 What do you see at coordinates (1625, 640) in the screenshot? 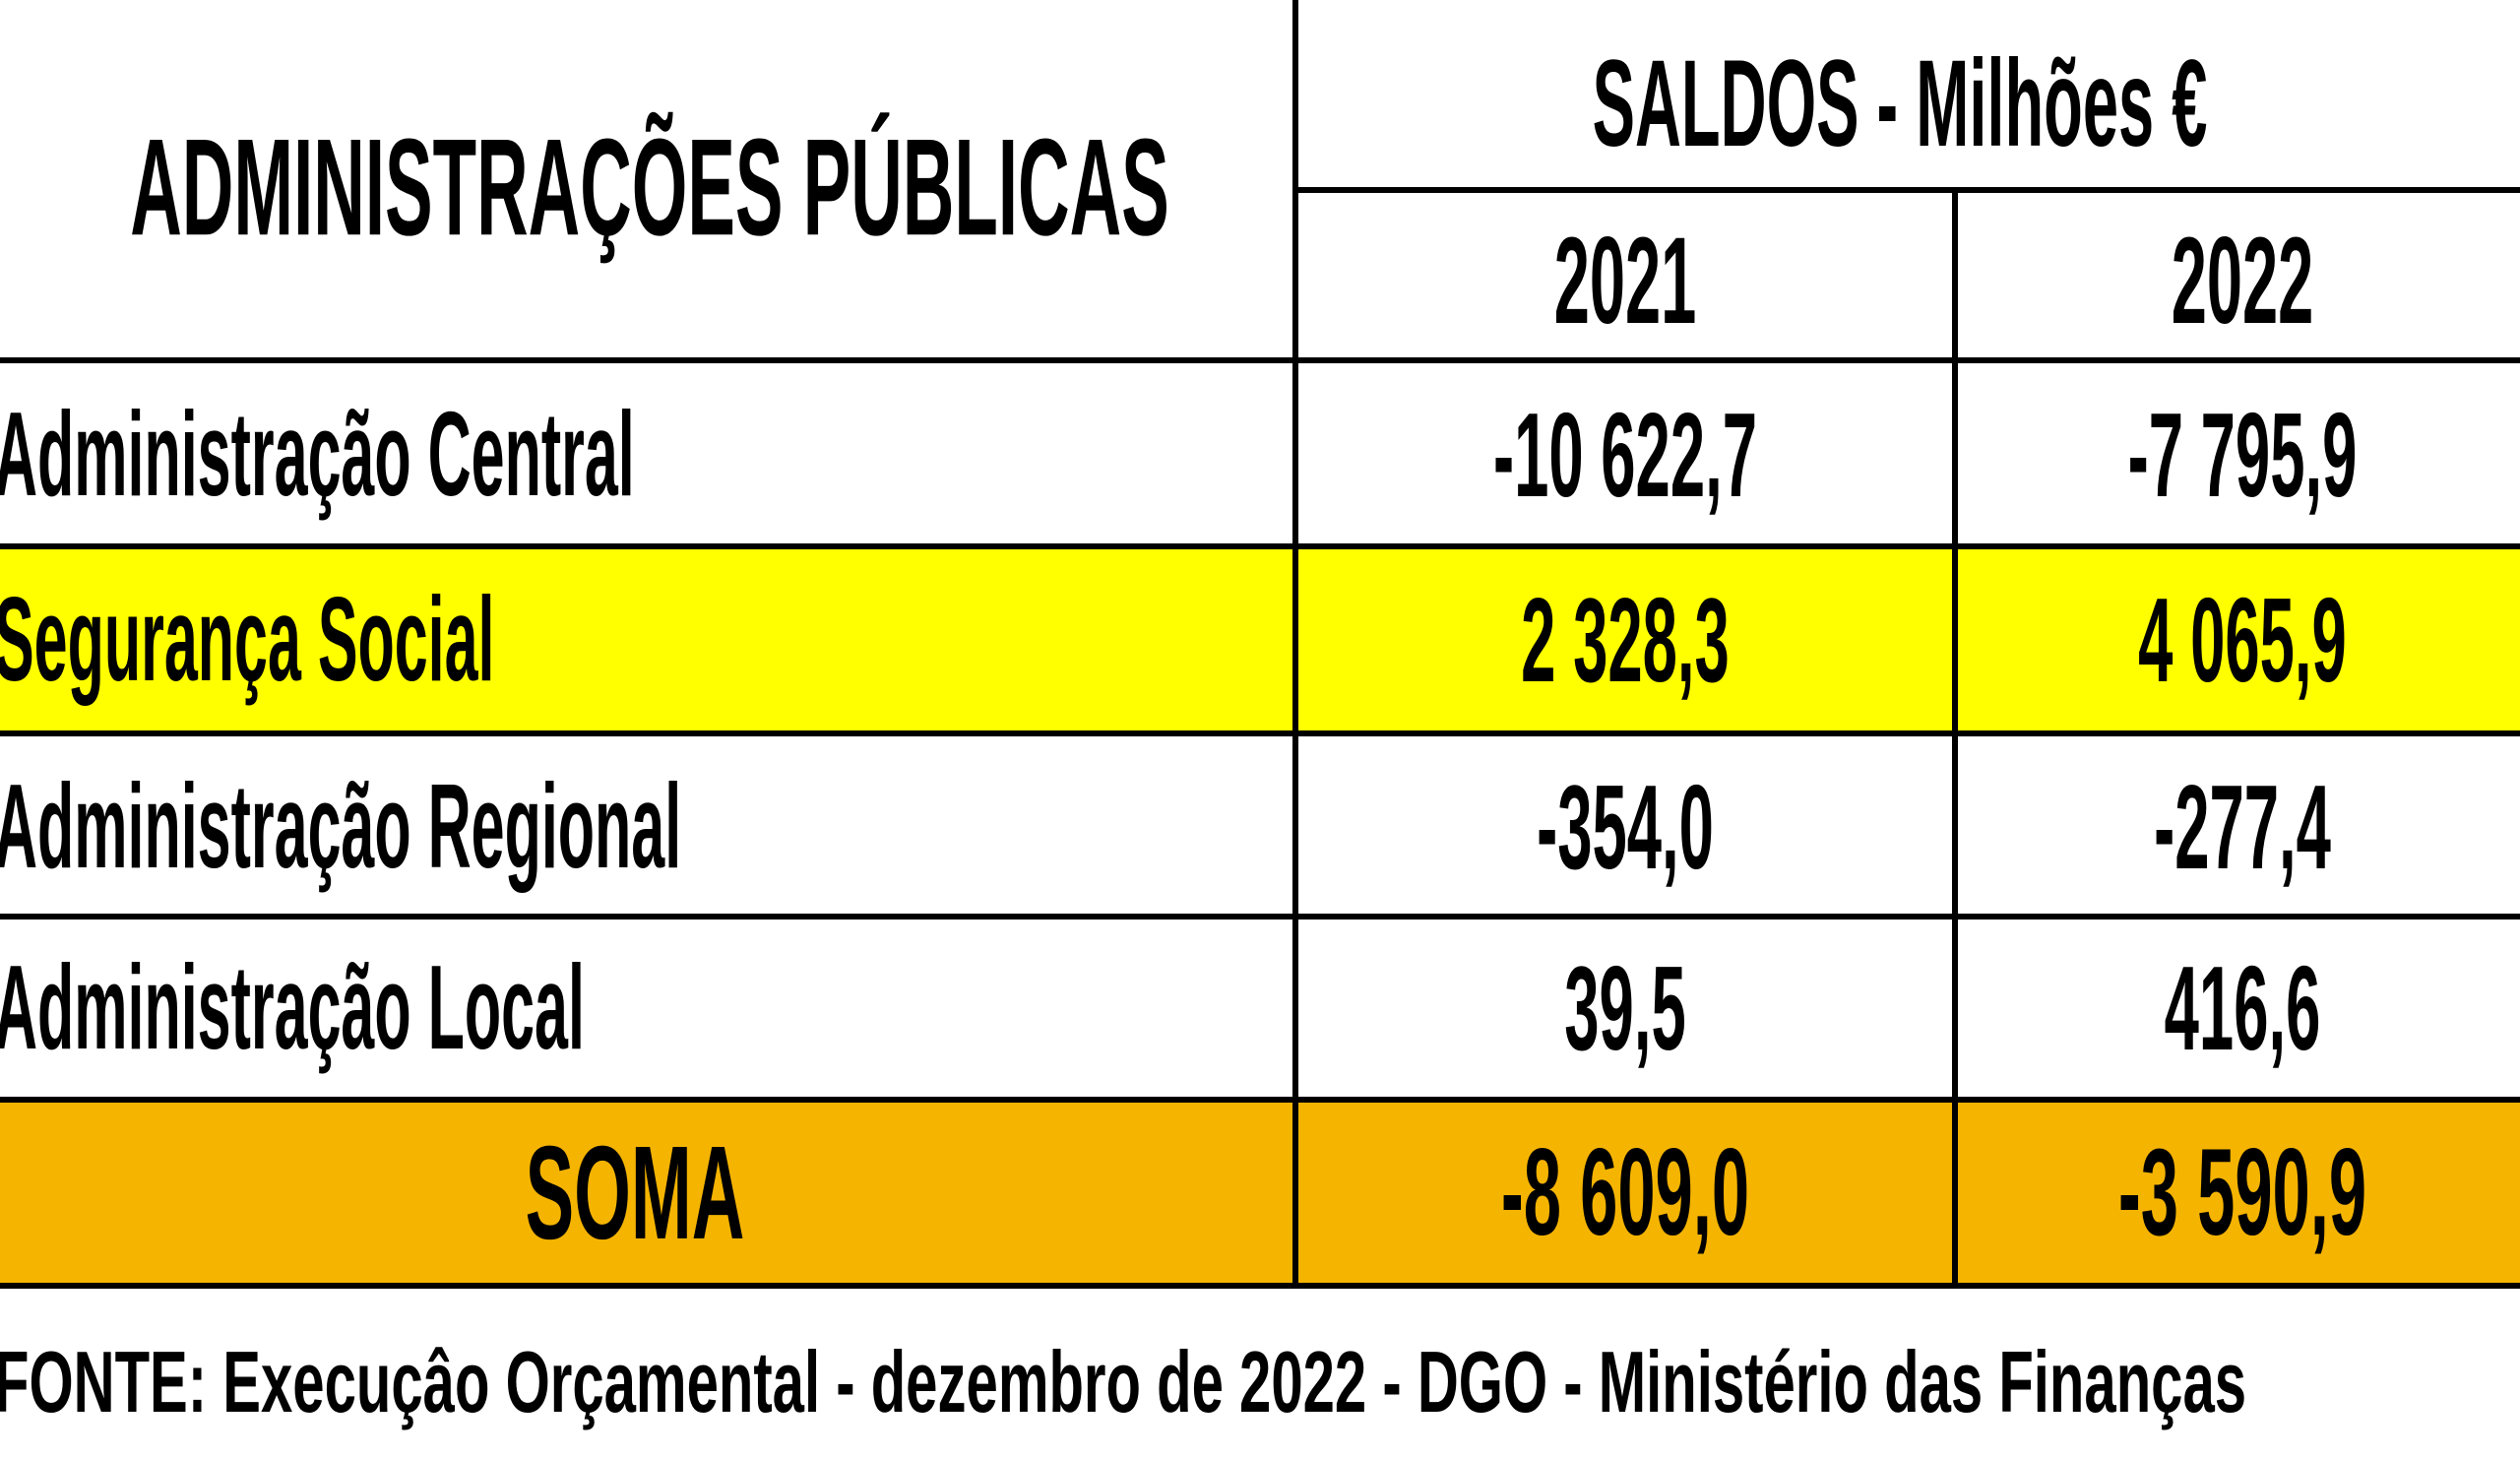
I see `row-value: 2 328,3` at bounding box center [1625, 640].